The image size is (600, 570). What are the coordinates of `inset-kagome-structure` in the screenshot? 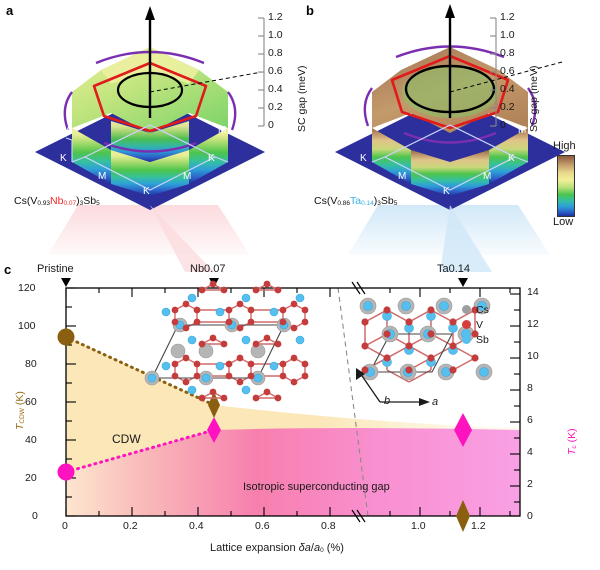 It's located at (424, 351).